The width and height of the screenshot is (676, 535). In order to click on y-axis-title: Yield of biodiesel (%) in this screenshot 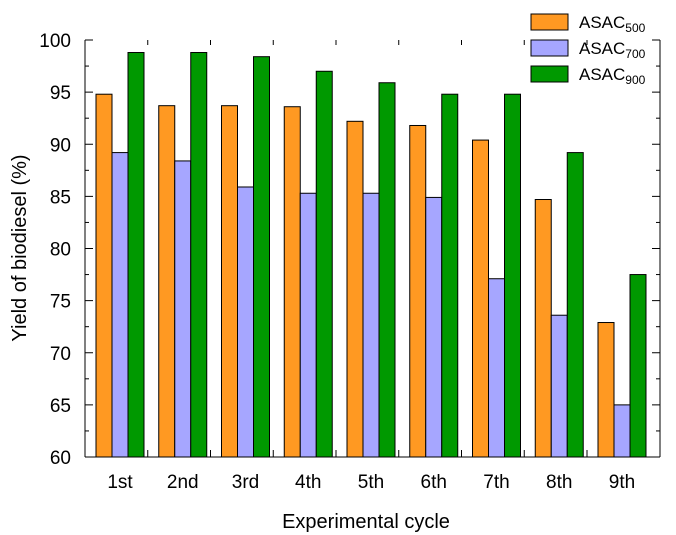, I will do `click(20, 247)`.